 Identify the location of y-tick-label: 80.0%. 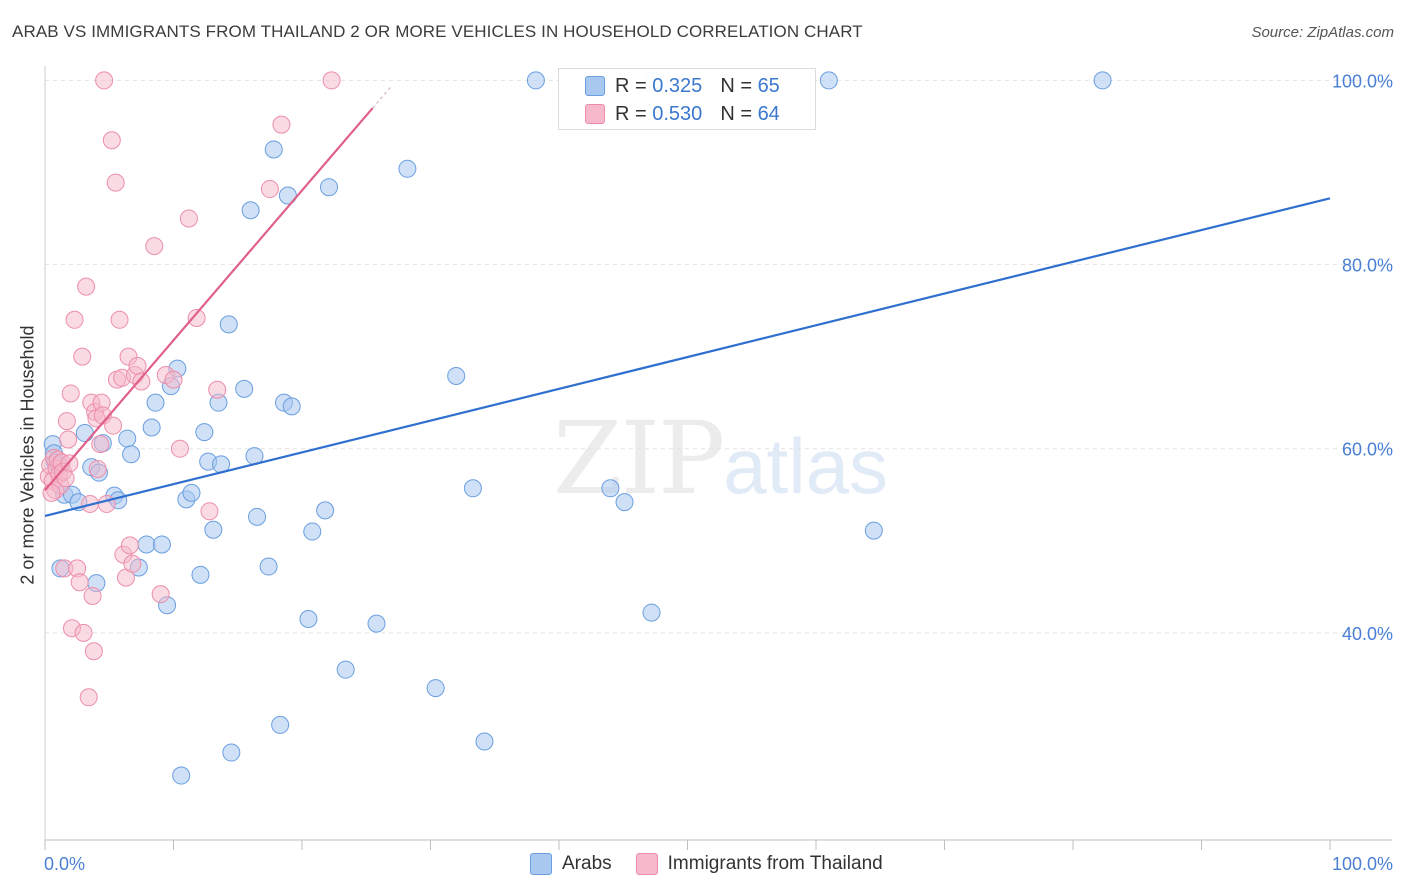
(1367, 266).